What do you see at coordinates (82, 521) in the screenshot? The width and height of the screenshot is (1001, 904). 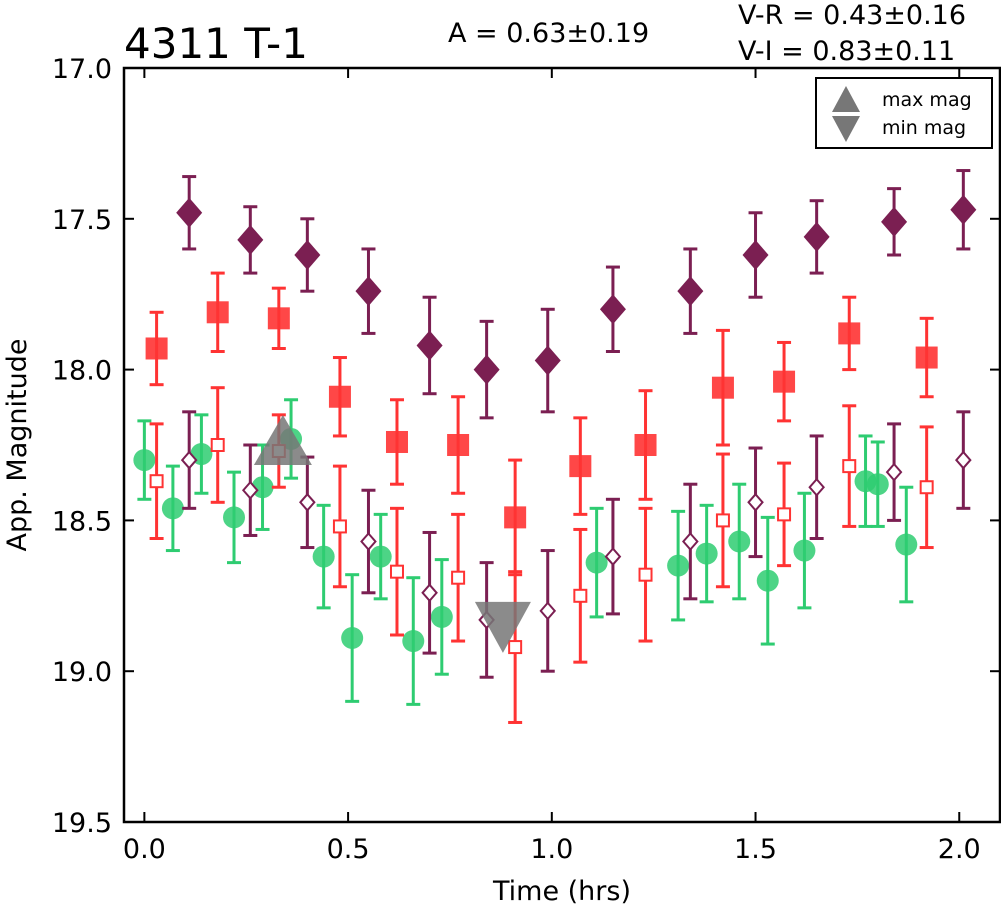 I see `y-tick-label: 18.5` at bounding box center [82, 521].